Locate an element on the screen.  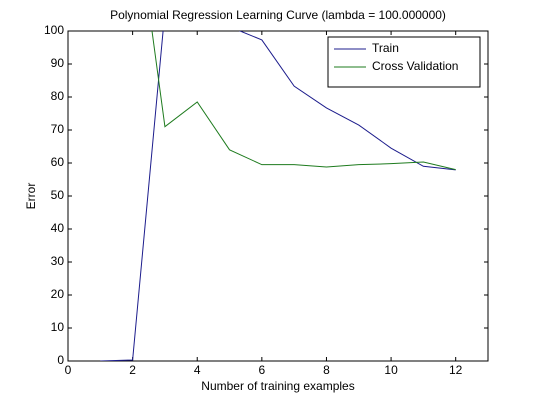
y-tick-label: 90 is located at coordinates (58, 63).